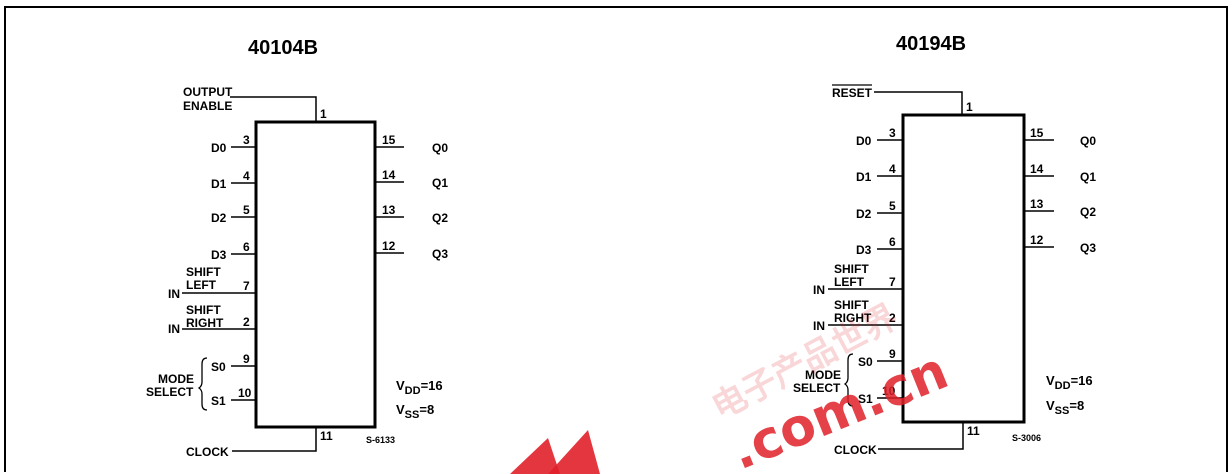 The width and height of the screenshot is (1232, 474). I want to click on pin-label: D1, so click(864, 177).